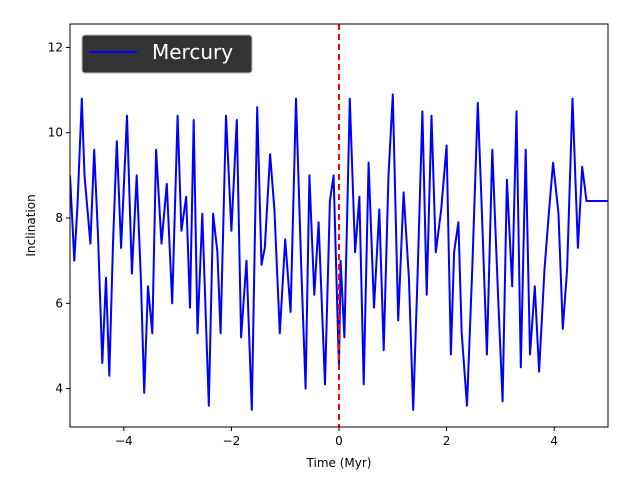  Describe the element at coordinates (192, 52) in the screenshot. I see `legend-label-mercury: Mercury` at that location.